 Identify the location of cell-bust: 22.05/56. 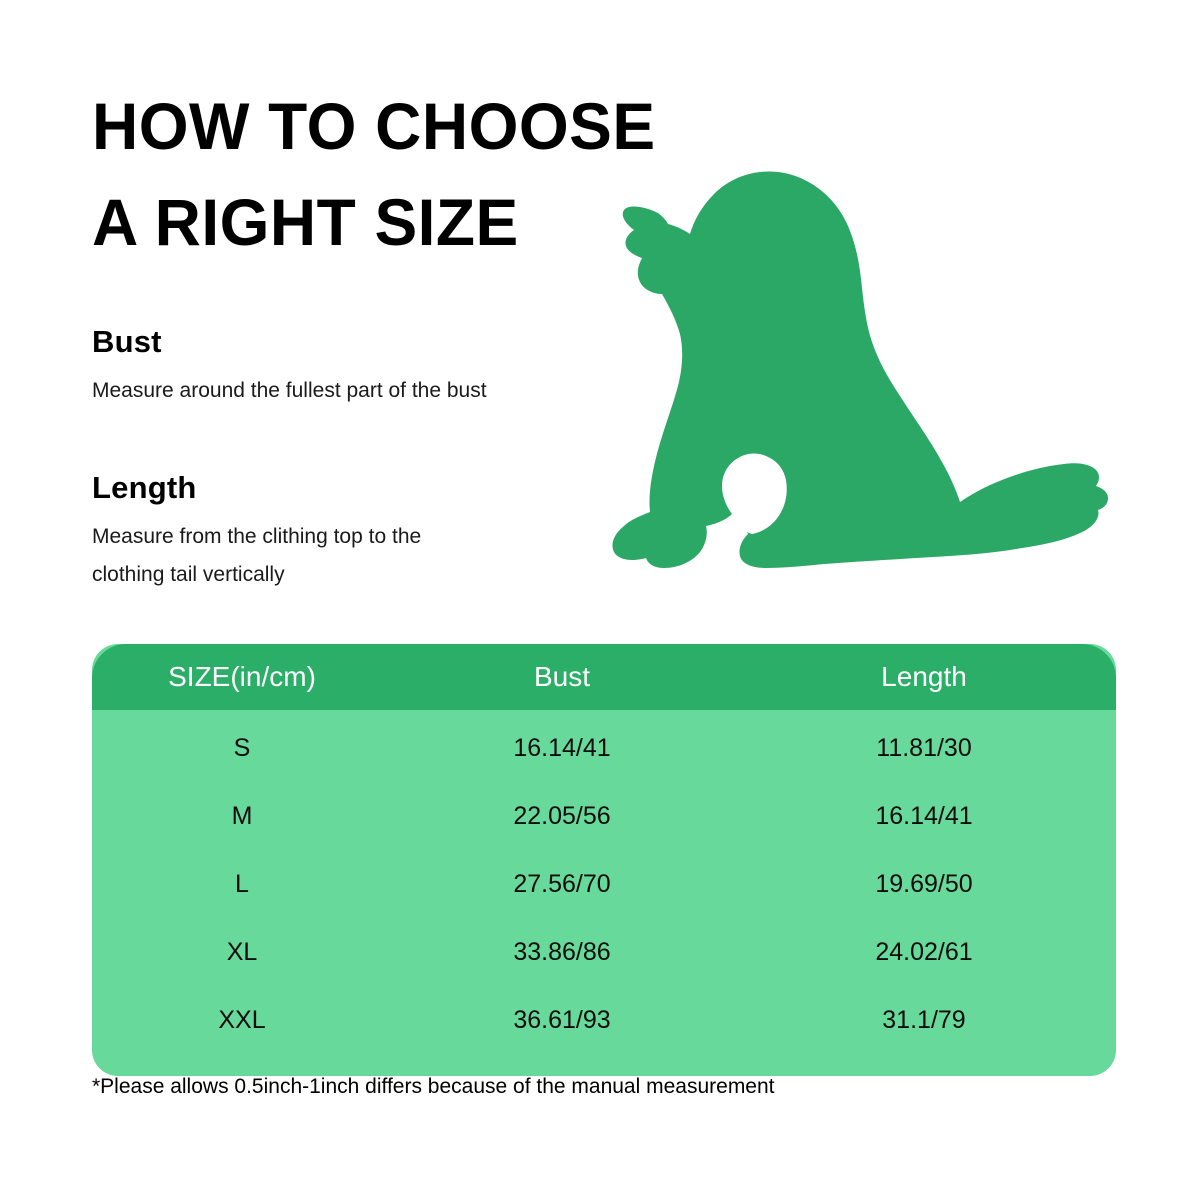
(562, 815).